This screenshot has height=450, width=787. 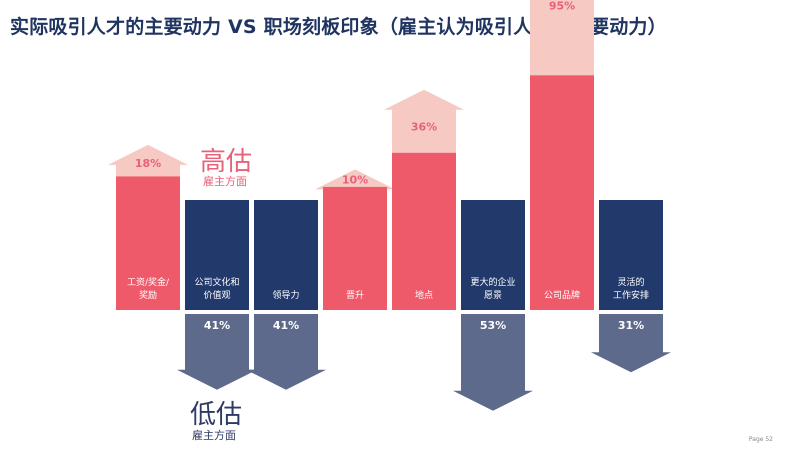 I want to click on overestimate-sublabel: 雇主方面, so click(x=225, y=181).